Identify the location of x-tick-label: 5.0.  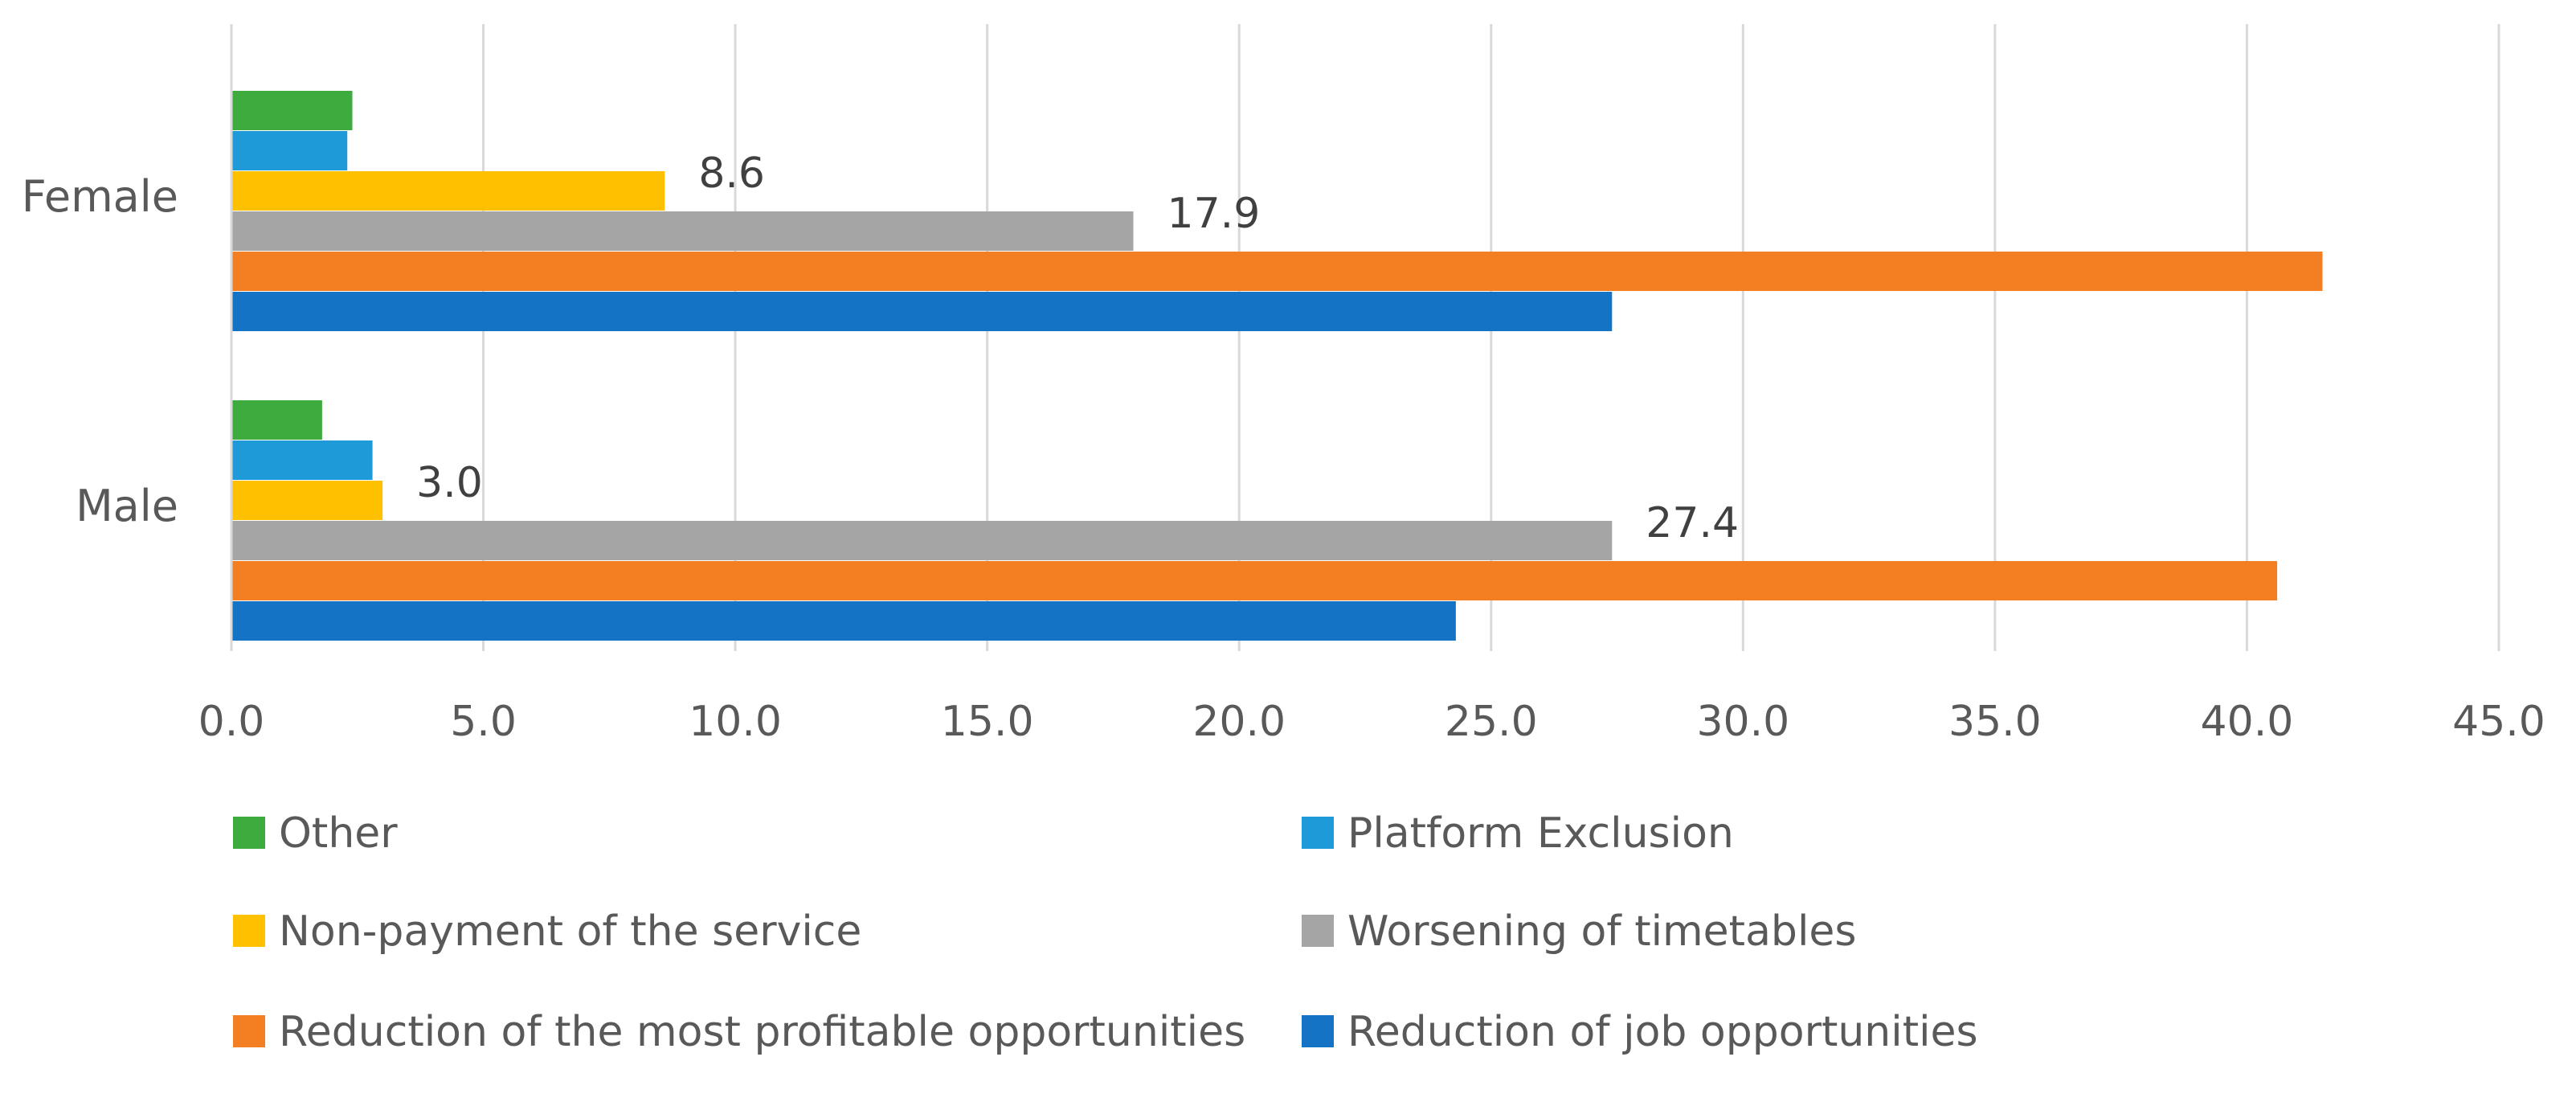
(484, 722).